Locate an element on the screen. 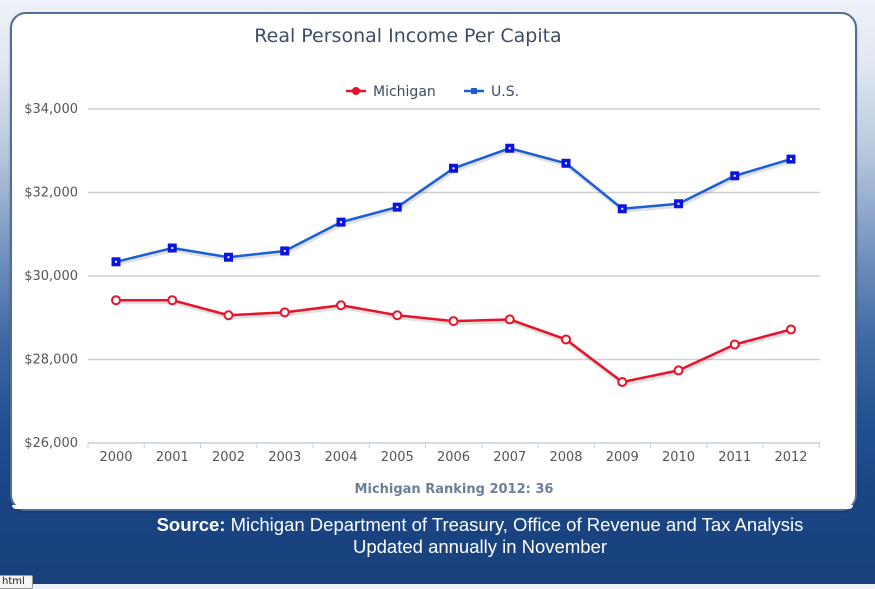 The height and width of the screenshot is (589, 875). x-tick-label: 2003 is located at coordinates (284, 457).